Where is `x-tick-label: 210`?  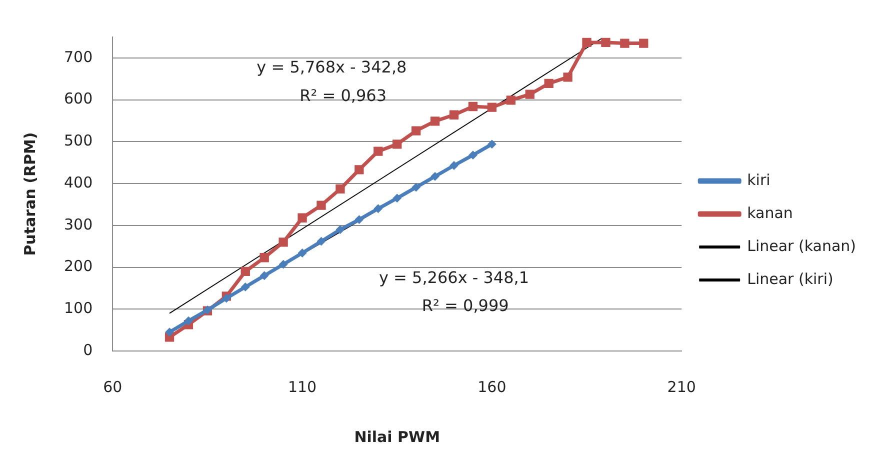
x-tick-label: 210 is located at coordinates (681, 387).